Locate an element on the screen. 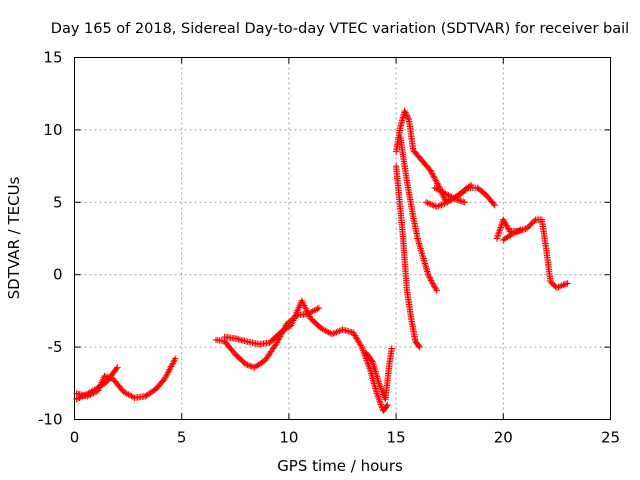 This screenshot has width=640, height=480. x-tick-label: 0 is located at coordinates (75, 438).